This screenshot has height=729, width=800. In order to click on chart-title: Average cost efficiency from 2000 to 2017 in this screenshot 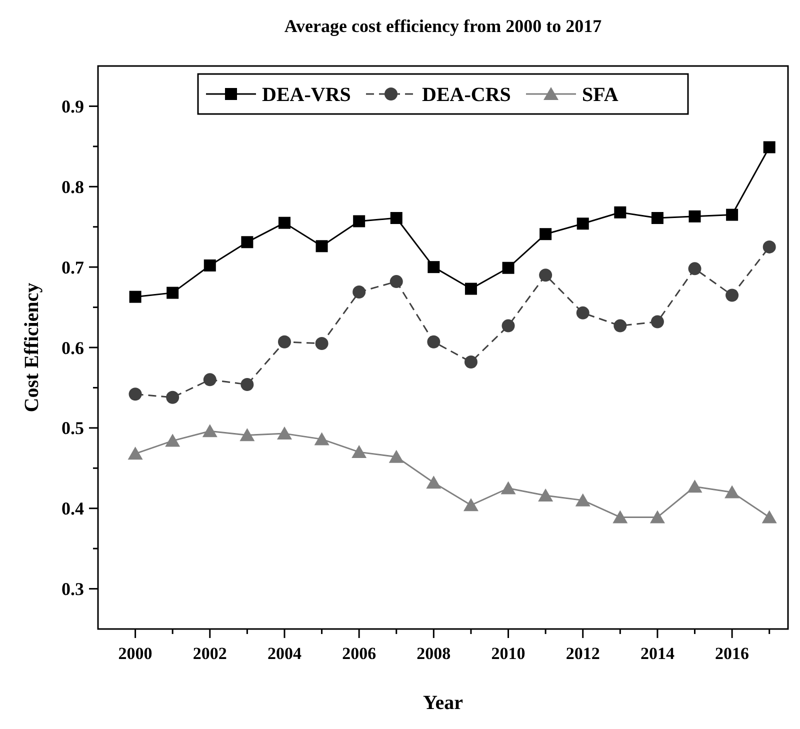, I will do `click(443, 26)`.